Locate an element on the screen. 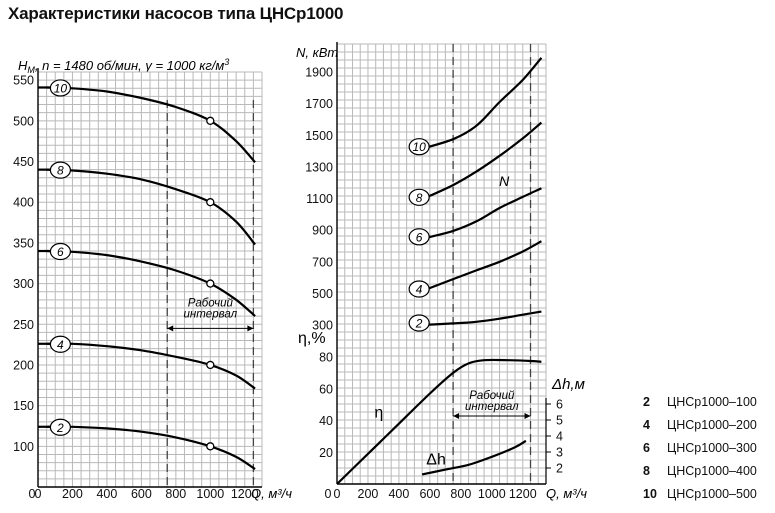 Image resolution: width=775 pixels, height=513 pixels. head-x-tick: 600 is located at coordinates (141, 494).